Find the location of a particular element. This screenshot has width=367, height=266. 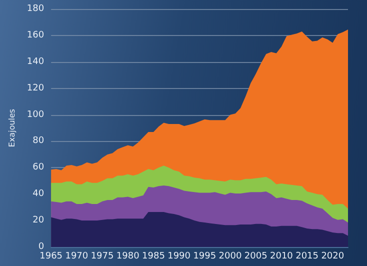

x-tick-label: 1975 is located at coordinates (102, 257).